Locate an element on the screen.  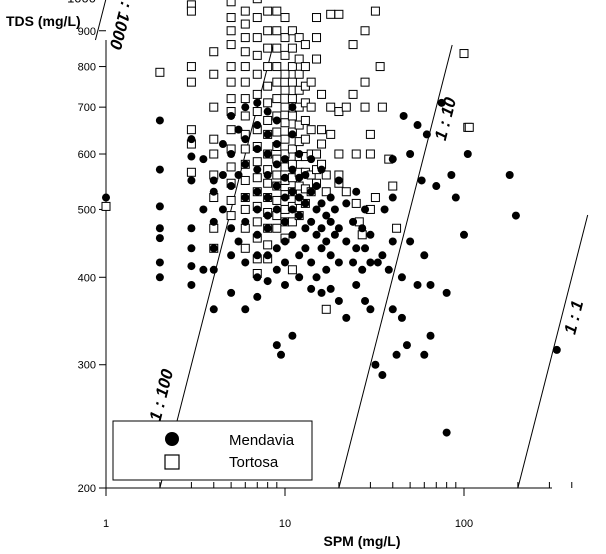
y-tick-label: 800 is located at coordinates (87, 68).